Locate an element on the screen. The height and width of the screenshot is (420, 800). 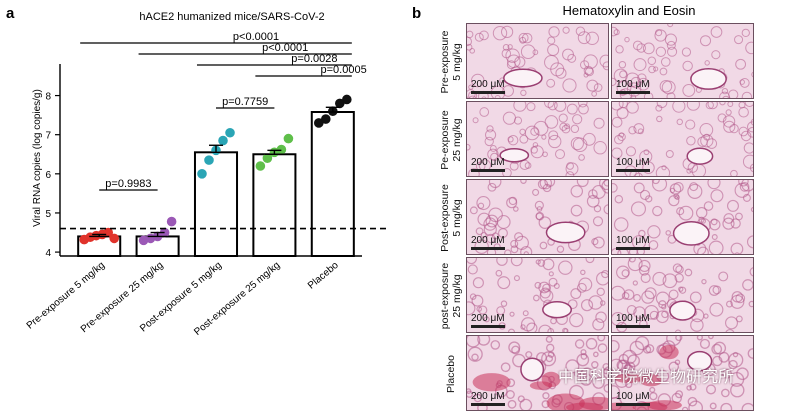
histology-row-label-text: Placebo is located at coordinates (451, 374).